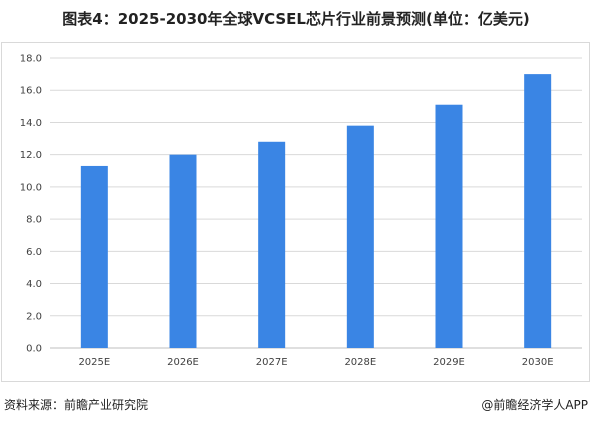 Image resolution: width=592 pixels, height=425 pixels. Describe the element at coordinates (449, 362) in the screenshot. I see `x-tick-label: 2029E` at that location.